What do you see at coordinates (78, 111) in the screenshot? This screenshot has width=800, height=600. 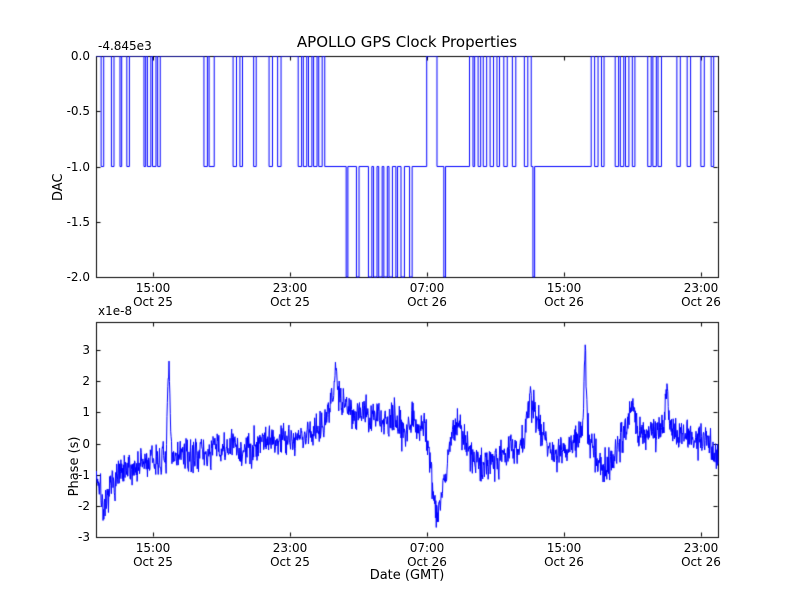 I see `dac-ytick-label: -0.5` at bounding box center [78, 111].